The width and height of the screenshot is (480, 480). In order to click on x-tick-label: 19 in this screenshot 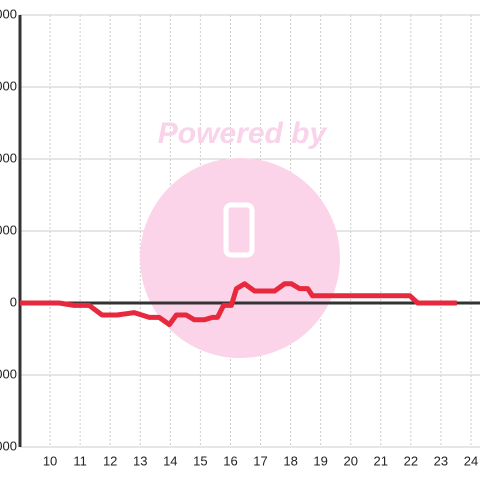, I will do `click(320, 460)`.